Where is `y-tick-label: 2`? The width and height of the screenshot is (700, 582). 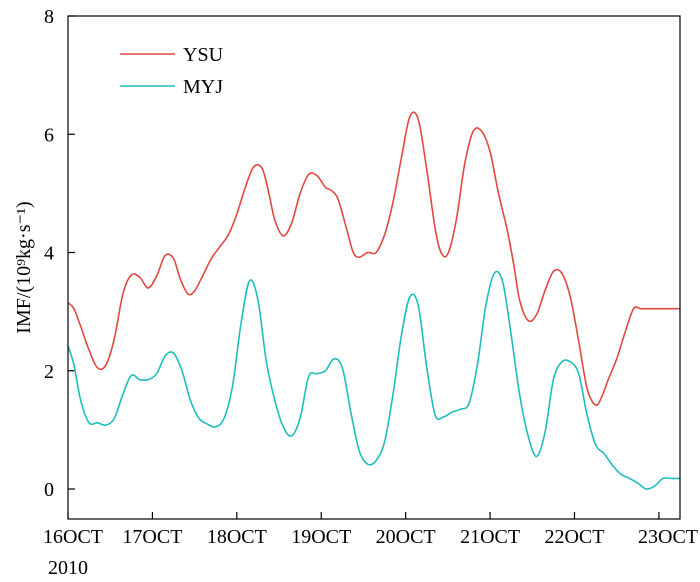 y-tick-label: 2 is located at coordinates (49, 372).